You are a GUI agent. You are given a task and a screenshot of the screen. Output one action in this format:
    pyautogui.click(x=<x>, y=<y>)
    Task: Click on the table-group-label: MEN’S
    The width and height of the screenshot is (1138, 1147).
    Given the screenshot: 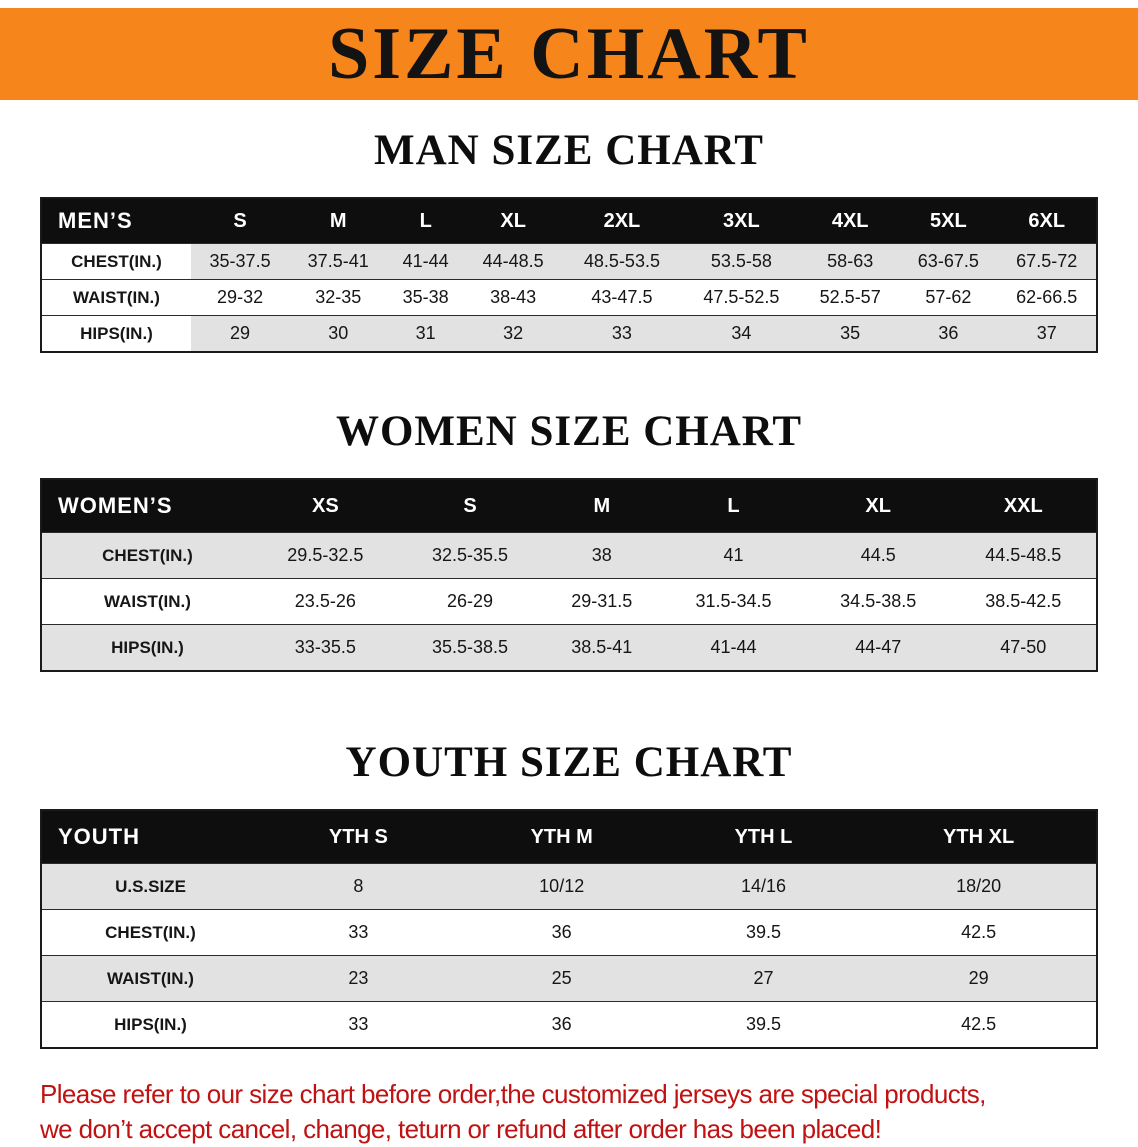 What is the action you would take?
    pyautogui.click(x=116, y=221)
    